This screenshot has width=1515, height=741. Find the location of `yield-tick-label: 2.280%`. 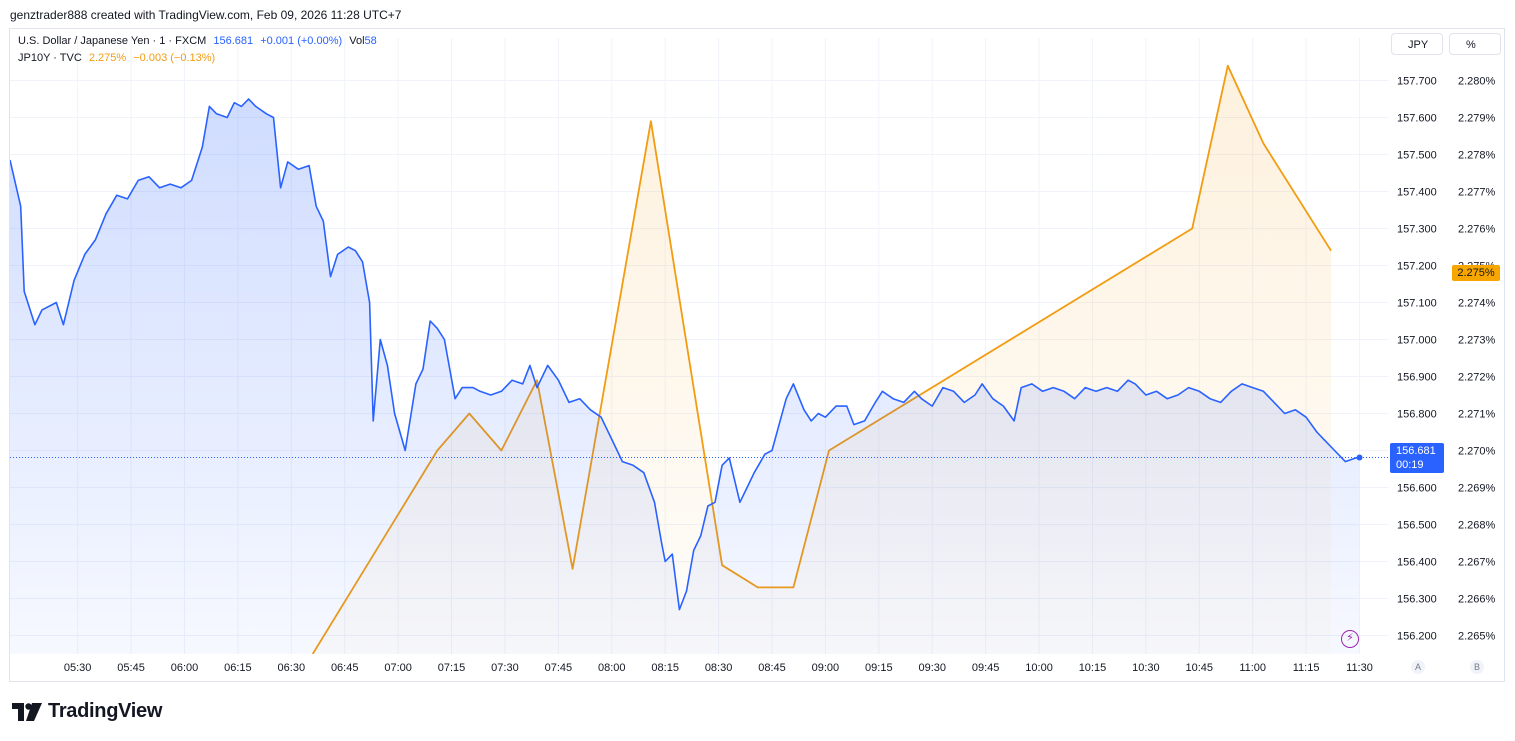

yield-tick-label: 2.280% is located at coordinates (1477, 82).